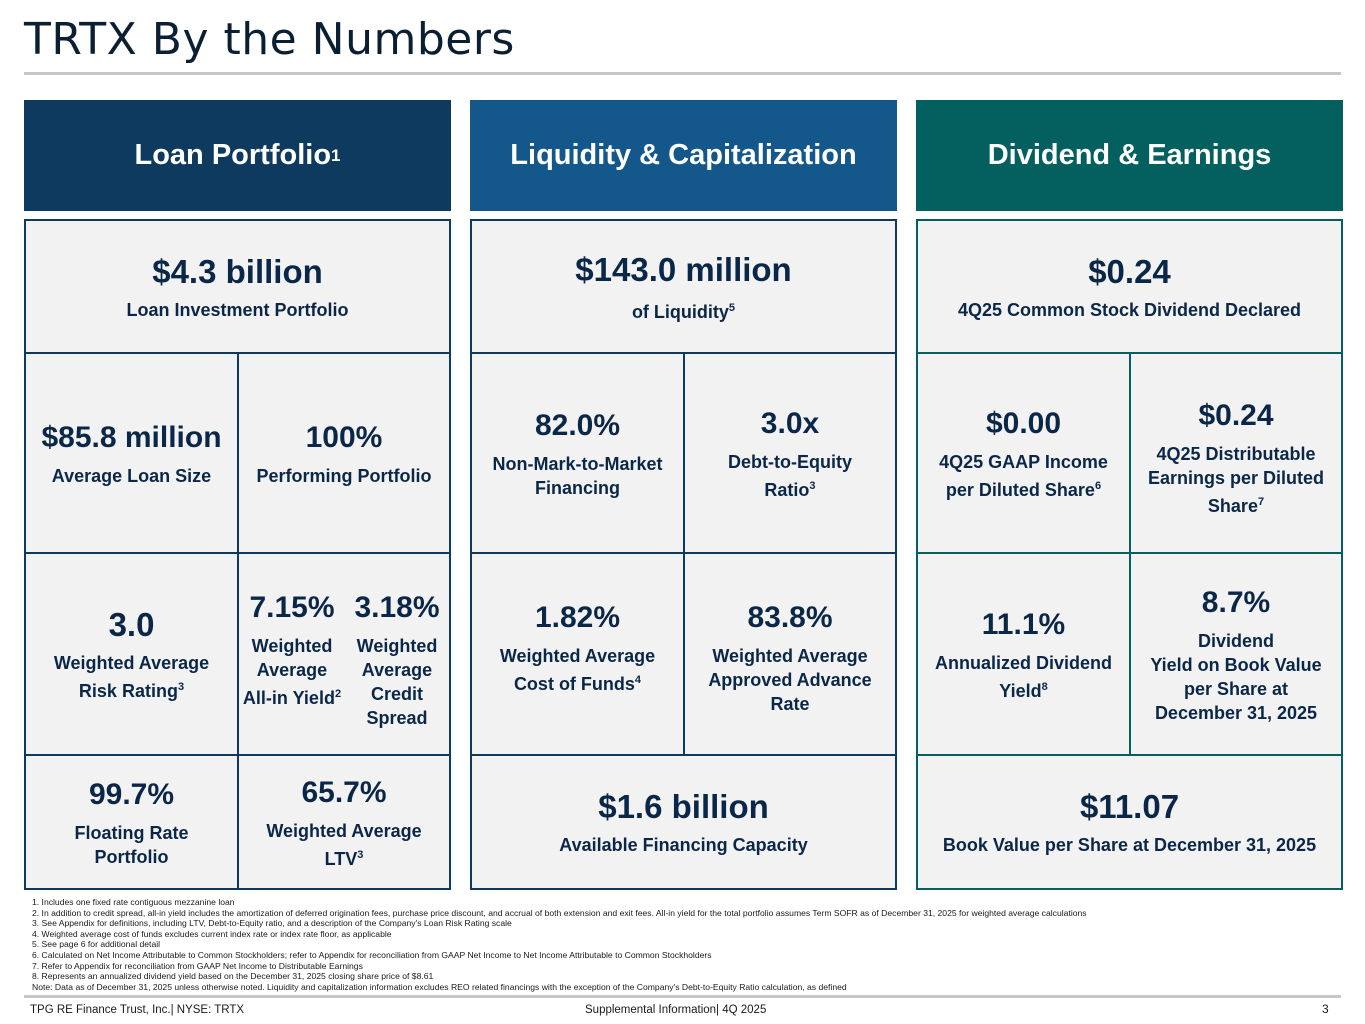  I want to click on page-number: 3, so click(1325, 1009).